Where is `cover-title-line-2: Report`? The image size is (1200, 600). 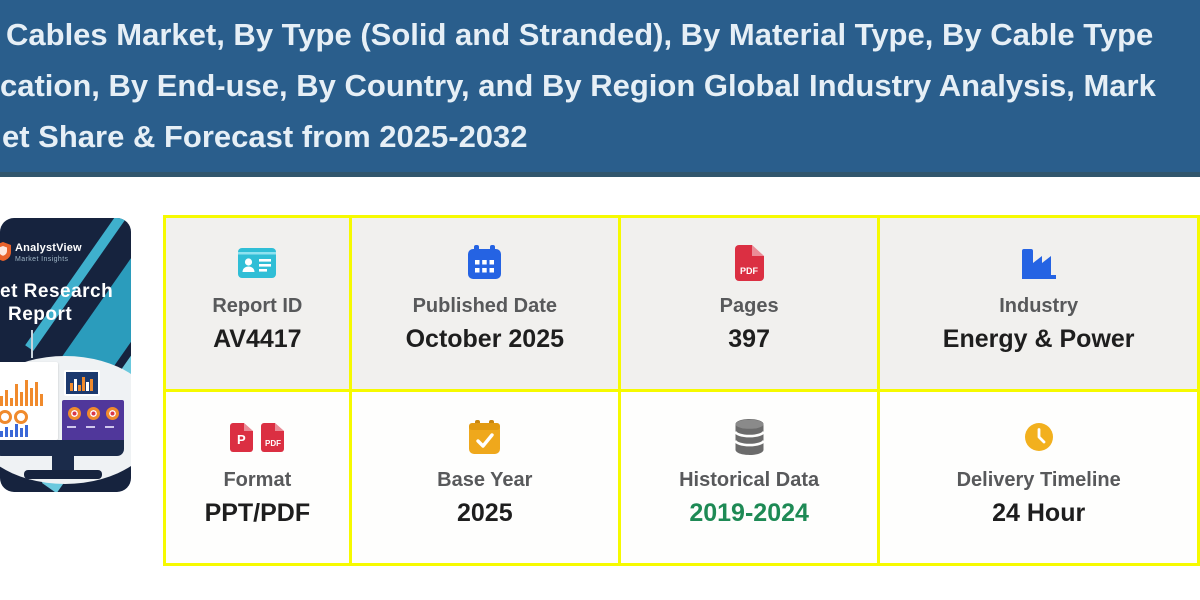 cover-title-line-2: Report is located at coordinates (40, 314).